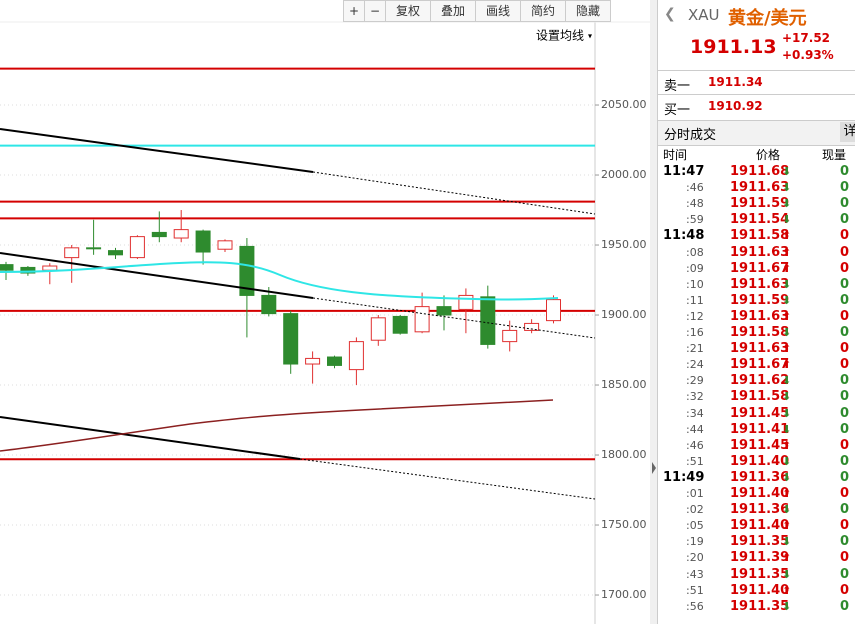 The width and height of the screenshot is (855, 624). What do you see at coordinates (588, 11) in the screenshot?
I see `toolbar-button: 隐藏` at bounding box center [588, 11].